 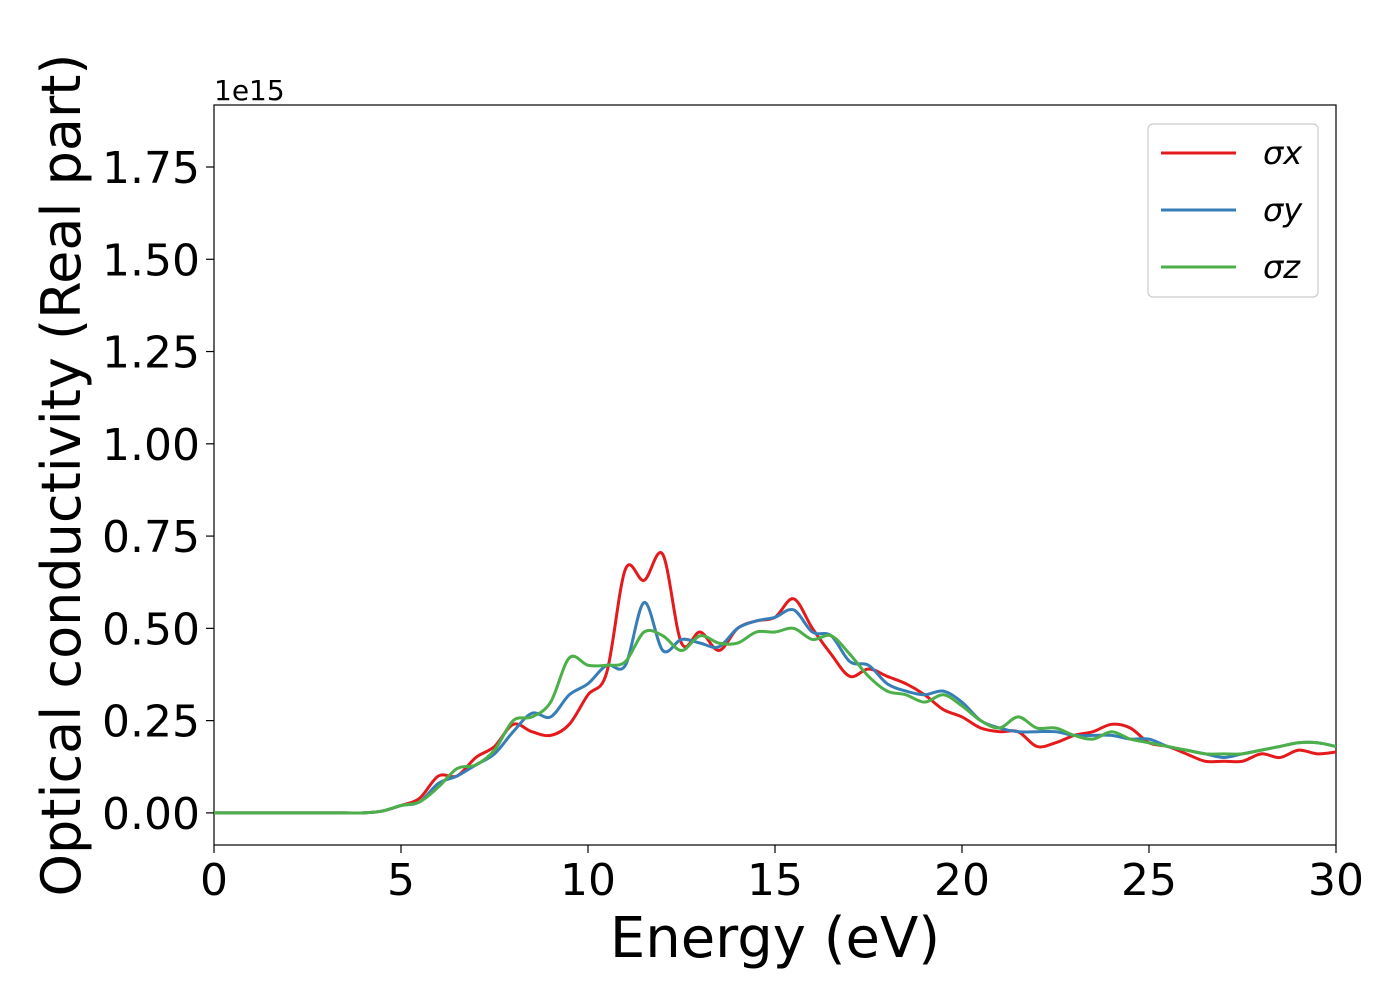 What do you see at coordinates (61, 475) in the screenshot?
I see `y-axis-label: Optical conductivity (Real part)` at bounding box center [61, 475].